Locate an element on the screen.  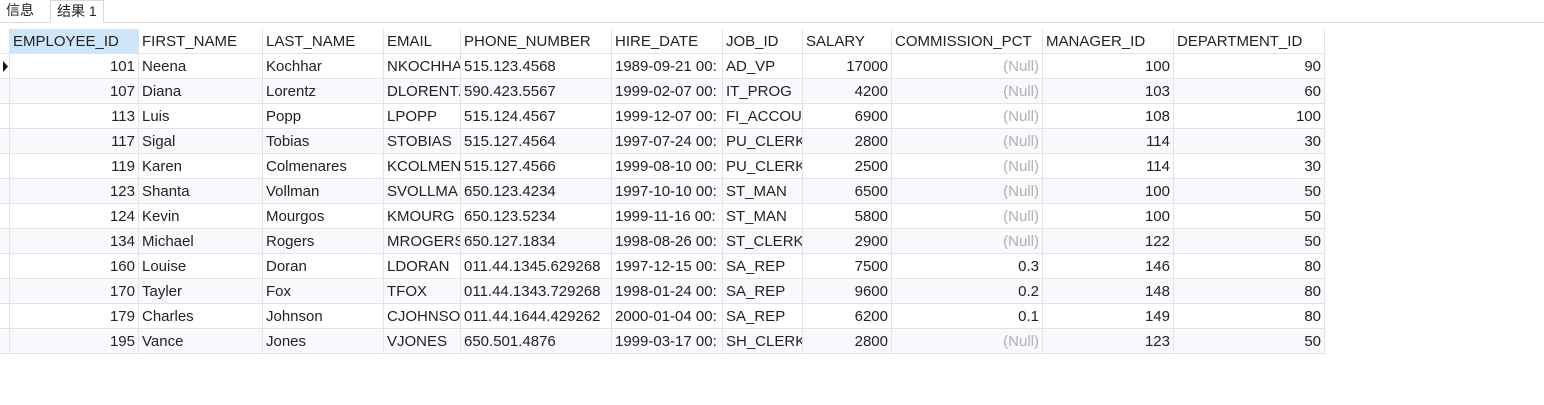
table-cell: 114 is located at coordinates (1108, 141).